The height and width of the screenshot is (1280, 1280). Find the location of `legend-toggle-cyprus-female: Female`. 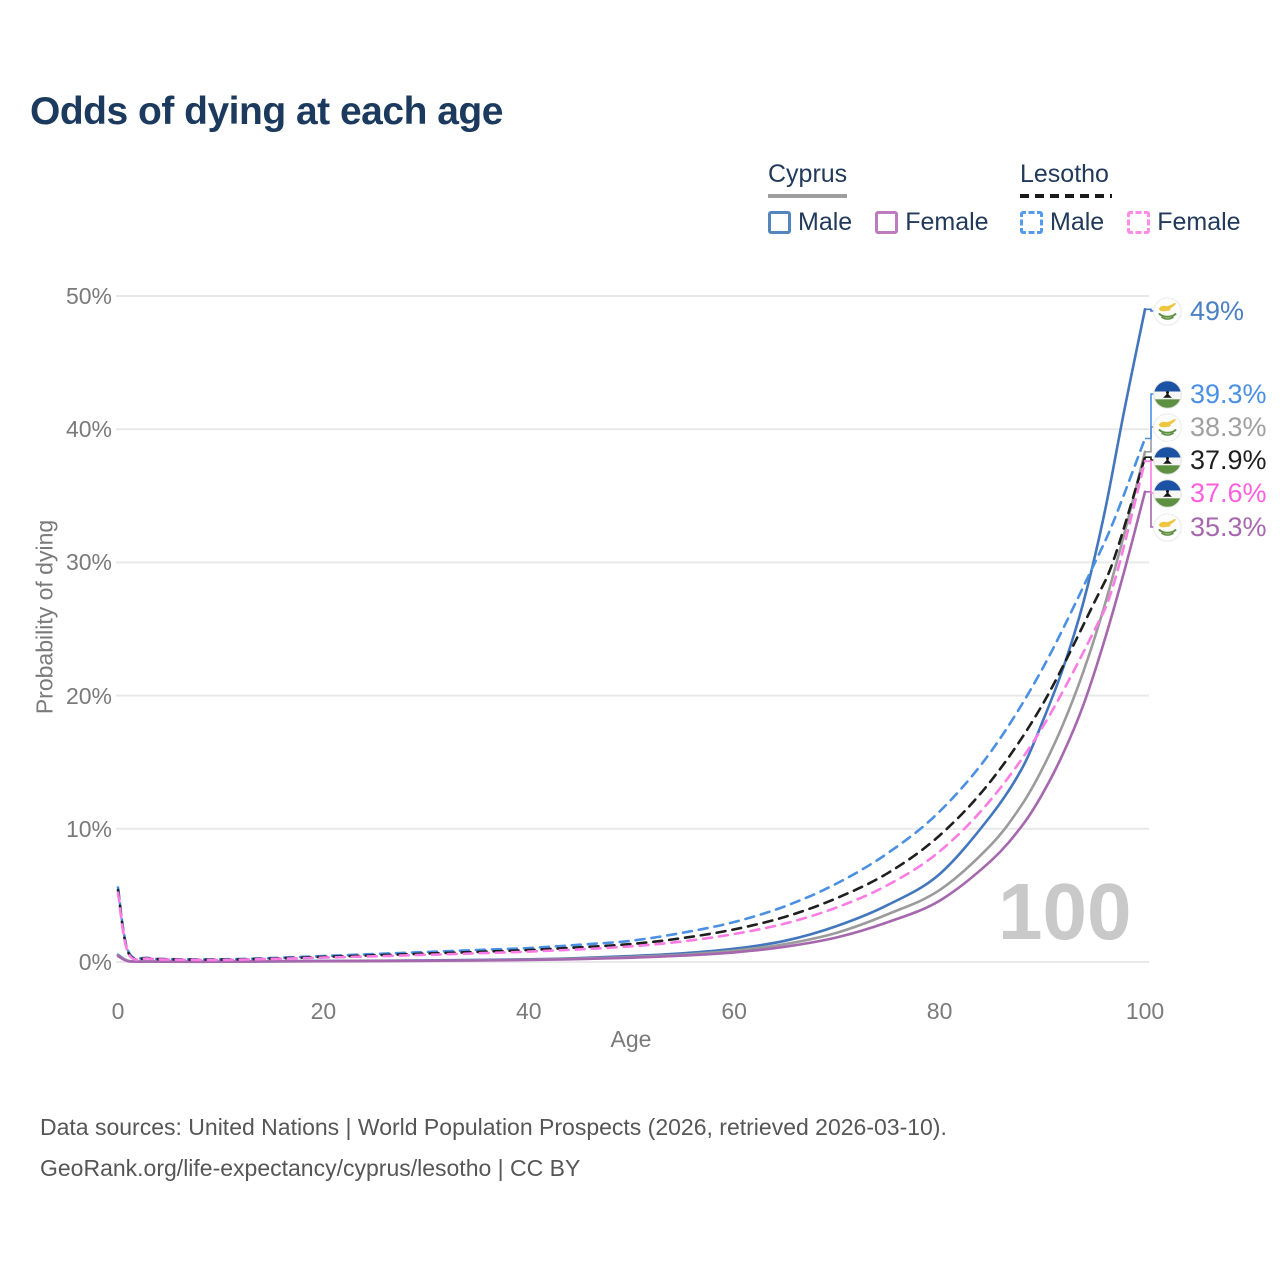

legend-toggle-cyprus-female: Female is located at coordinates (932, 222).